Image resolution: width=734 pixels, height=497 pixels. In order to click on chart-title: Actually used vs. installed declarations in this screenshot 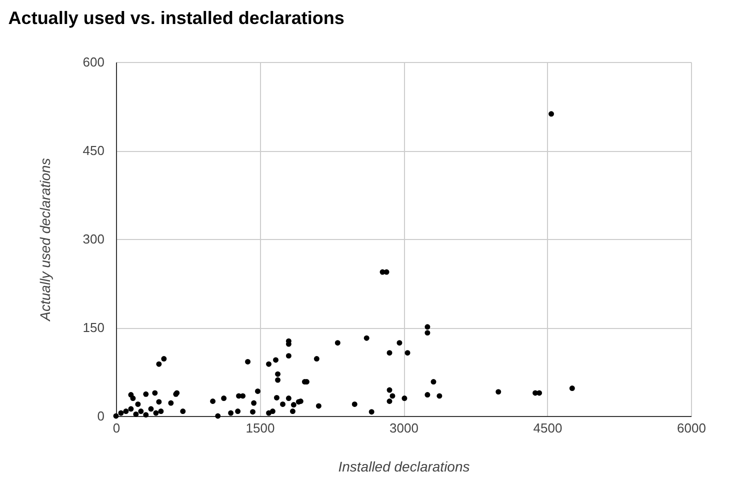, I will do `click(176, 18)`.